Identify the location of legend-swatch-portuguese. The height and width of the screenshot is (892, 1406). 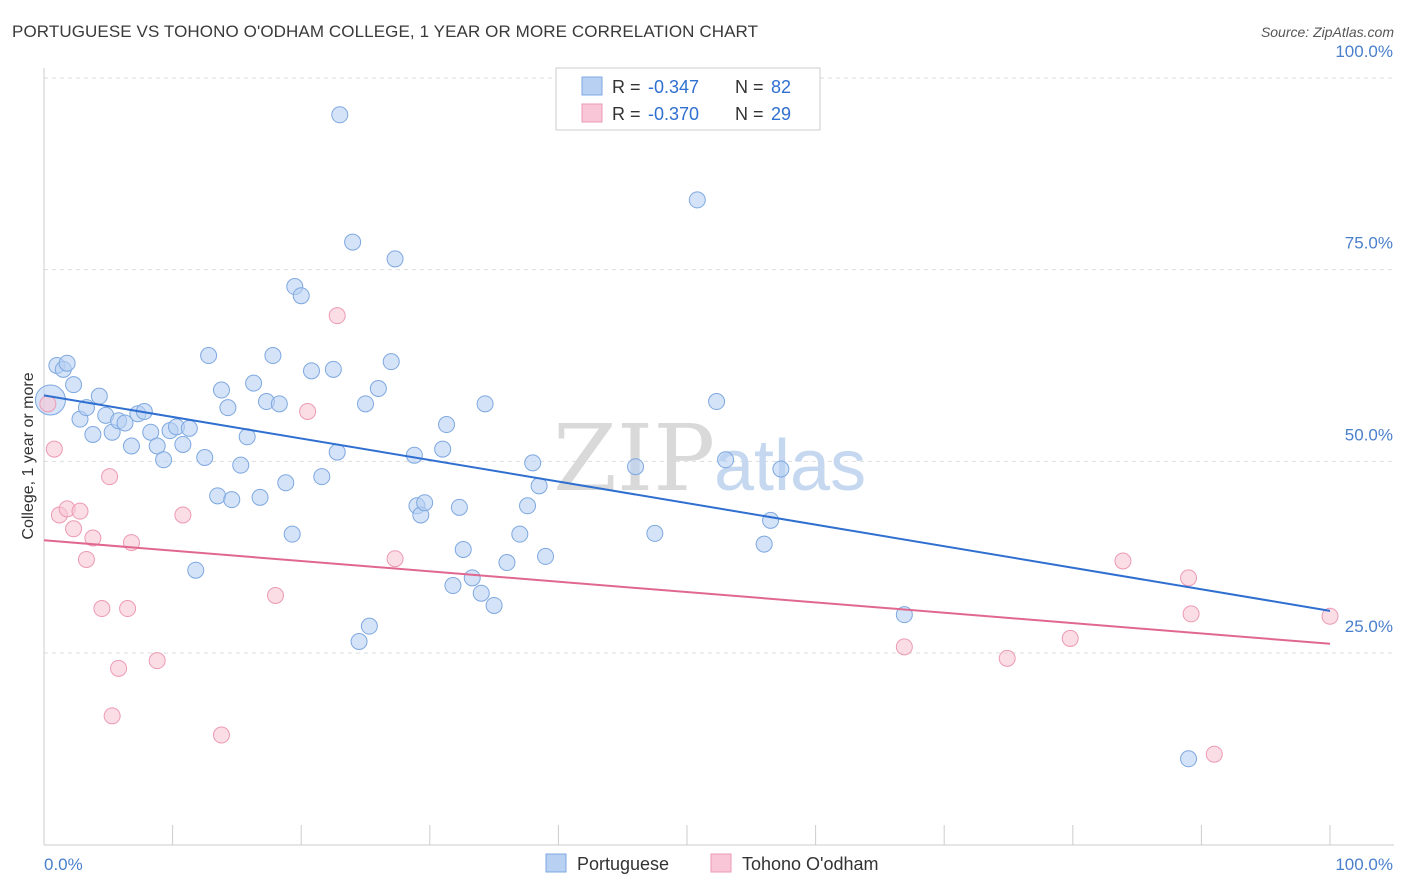
(592, 86).